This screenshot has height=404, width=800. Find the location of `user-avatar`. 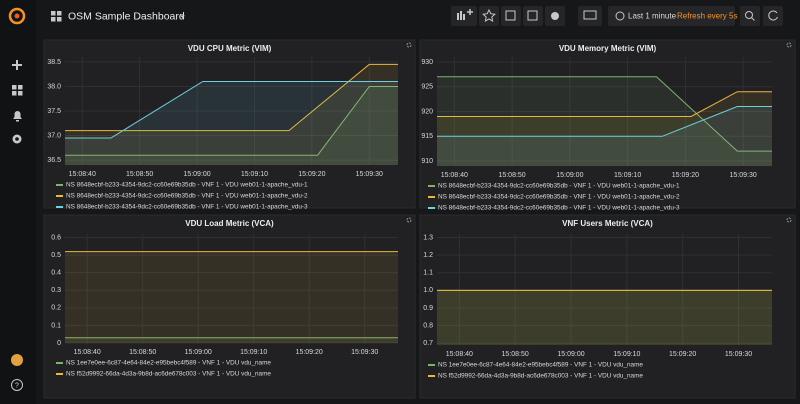

user-avatar is located at coordinates (17, 360).